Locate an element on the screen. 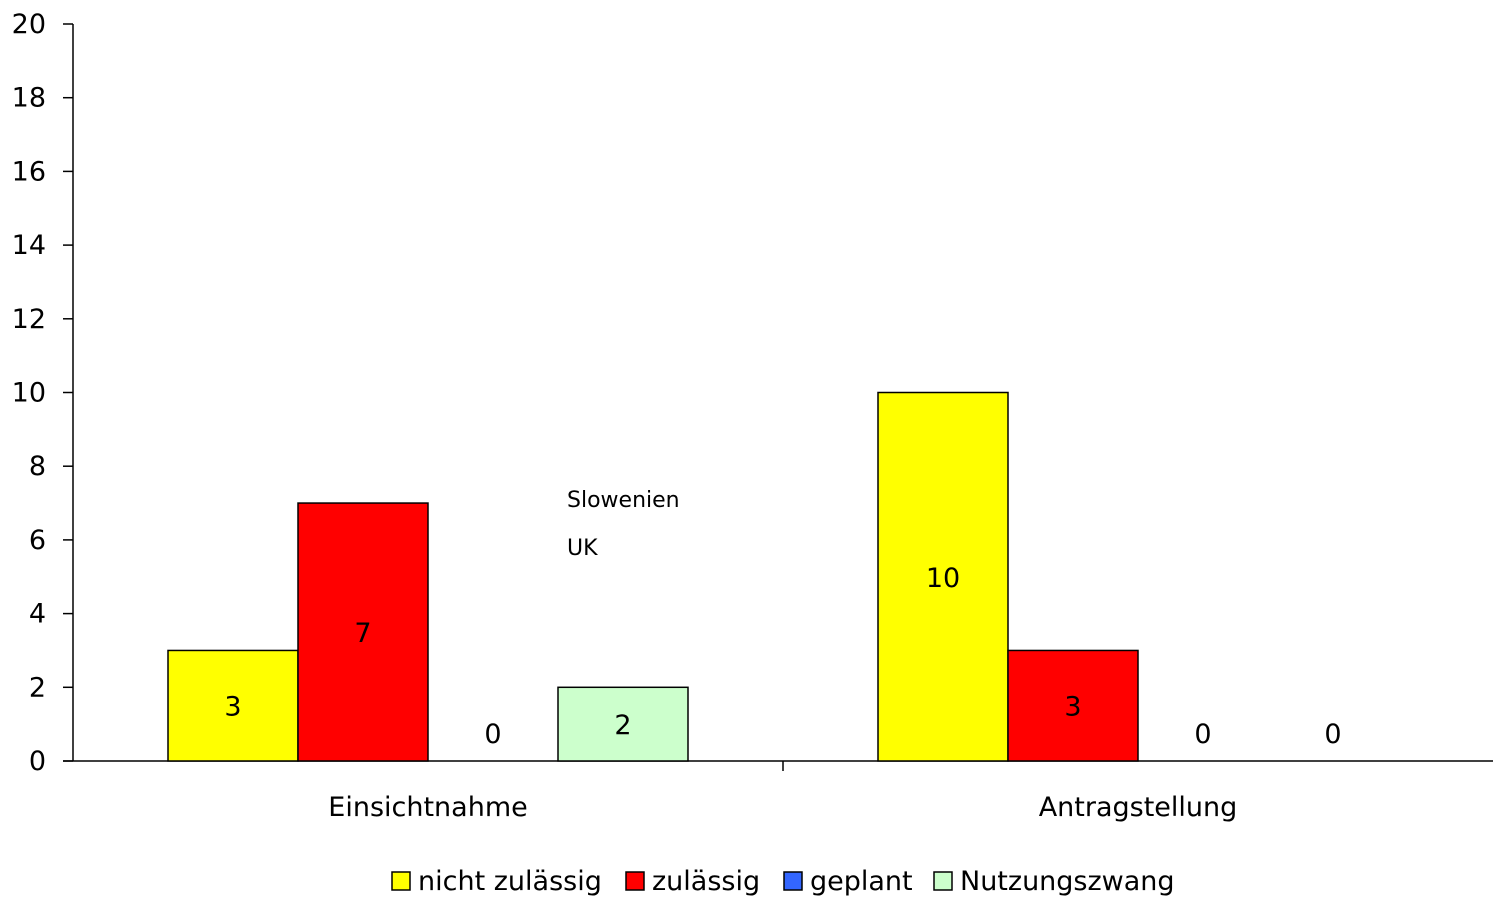 The height and width of the screenshot is (900, 1493). y-tick-label: 0 is located at coordinates (37, 761).